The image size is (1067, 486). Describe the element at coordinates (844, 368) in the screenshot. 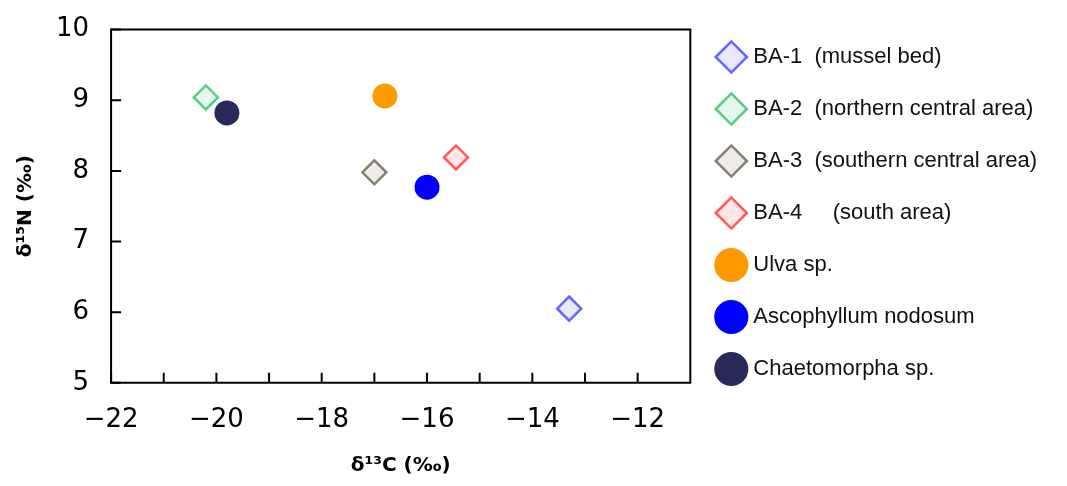

I see `legend-label: Chaetomorpha sp.` at that location.